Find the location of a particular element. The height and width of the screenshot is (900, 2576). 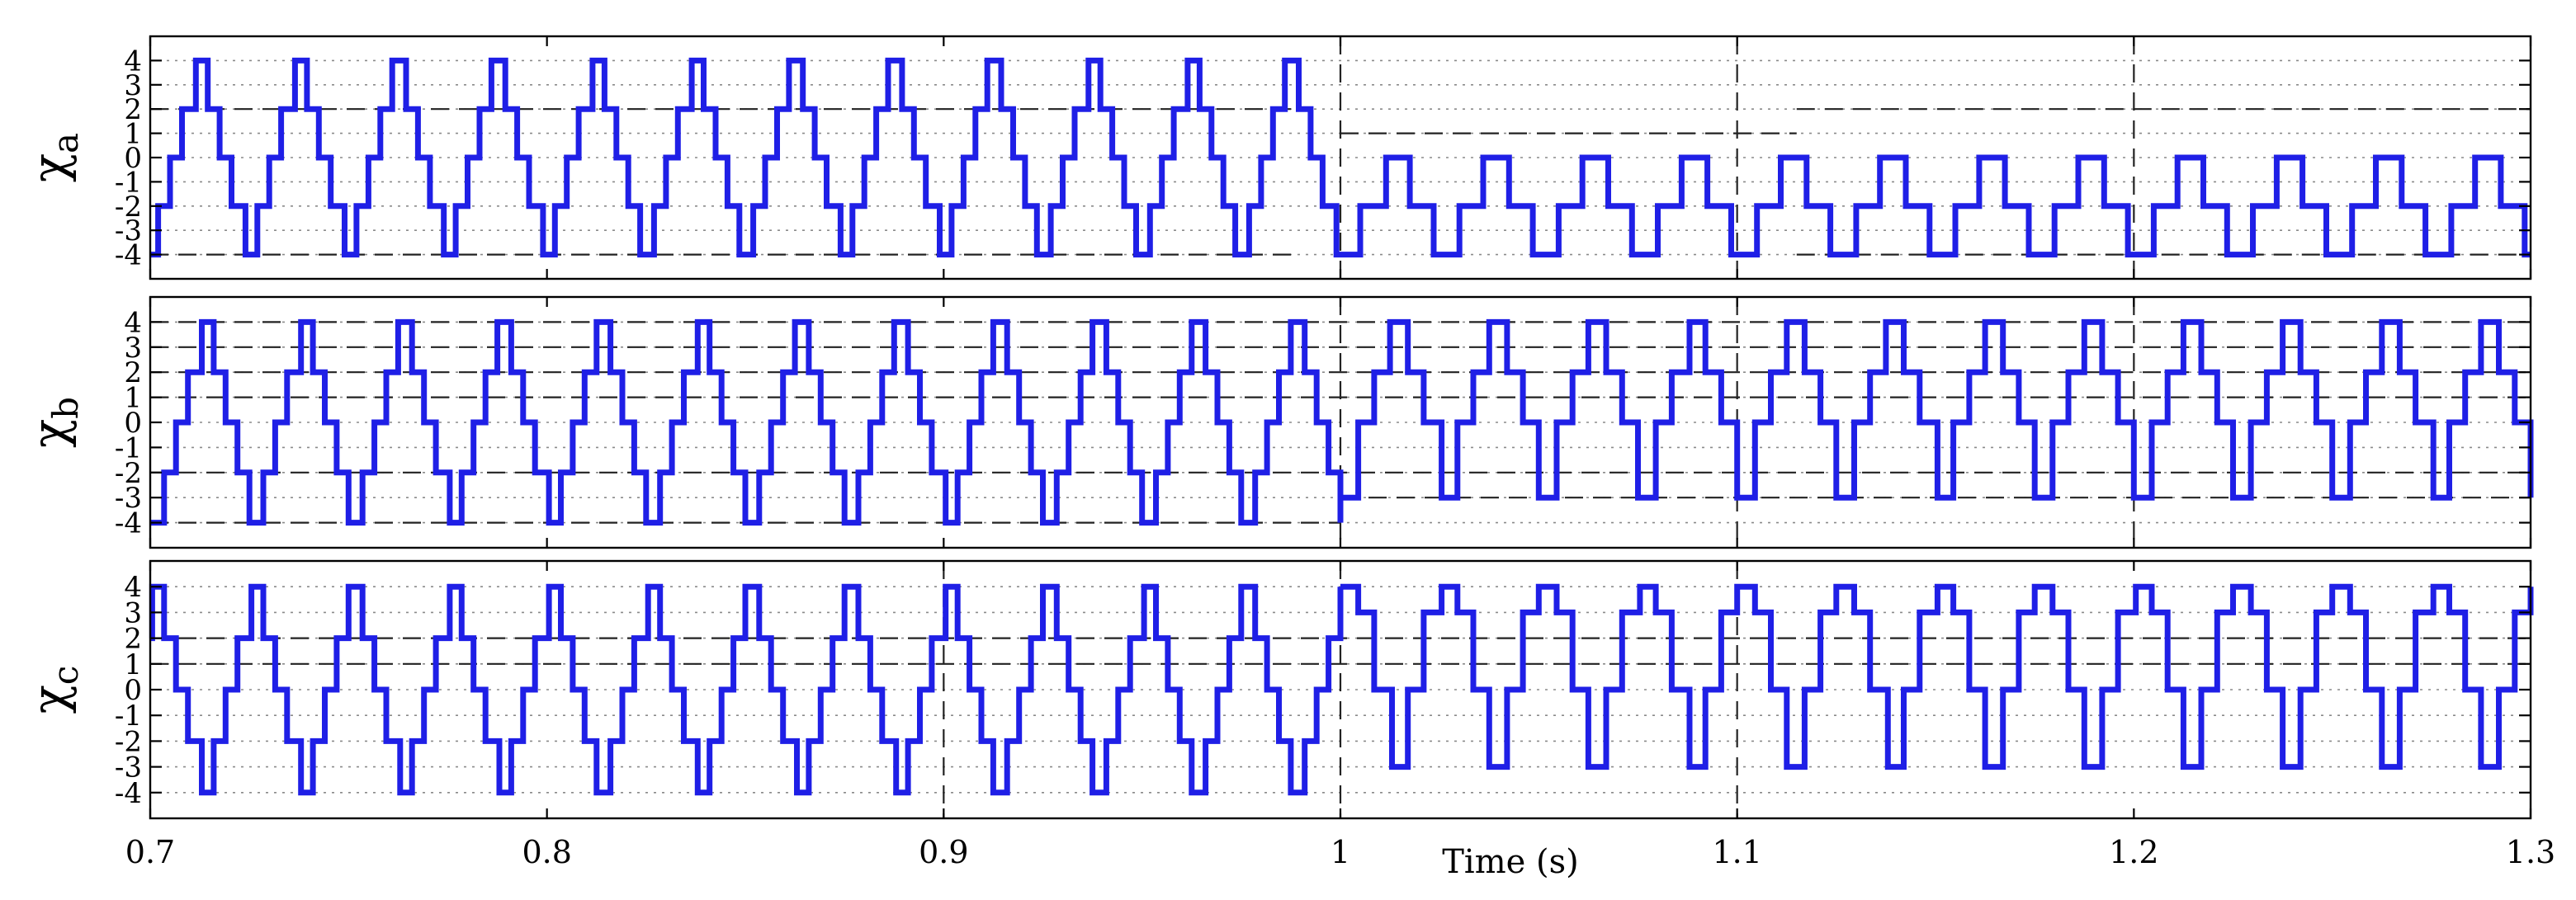

x-tick-label: 1 is located at coordinates (1340, 852).